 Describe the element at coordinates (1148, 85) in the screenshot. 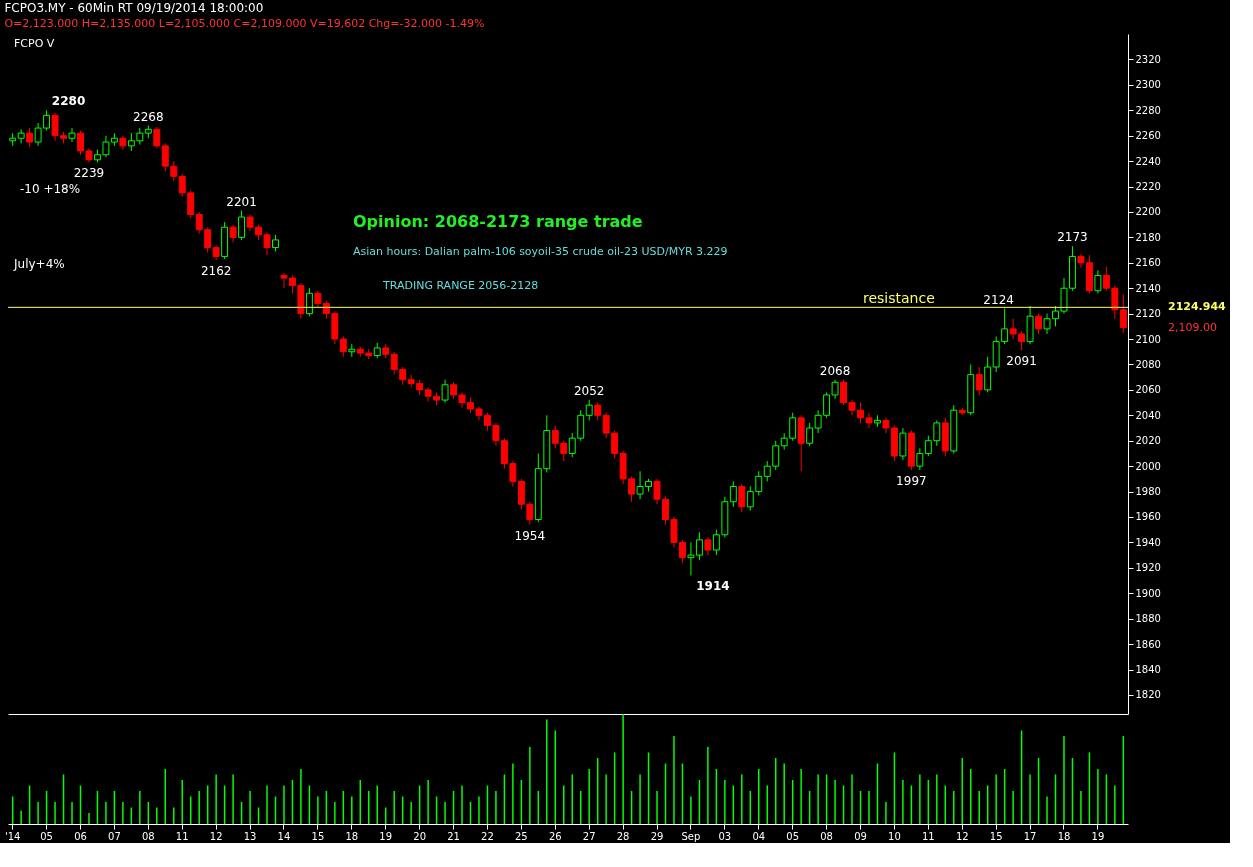

I see `y-tick-label: 2300` at that location.